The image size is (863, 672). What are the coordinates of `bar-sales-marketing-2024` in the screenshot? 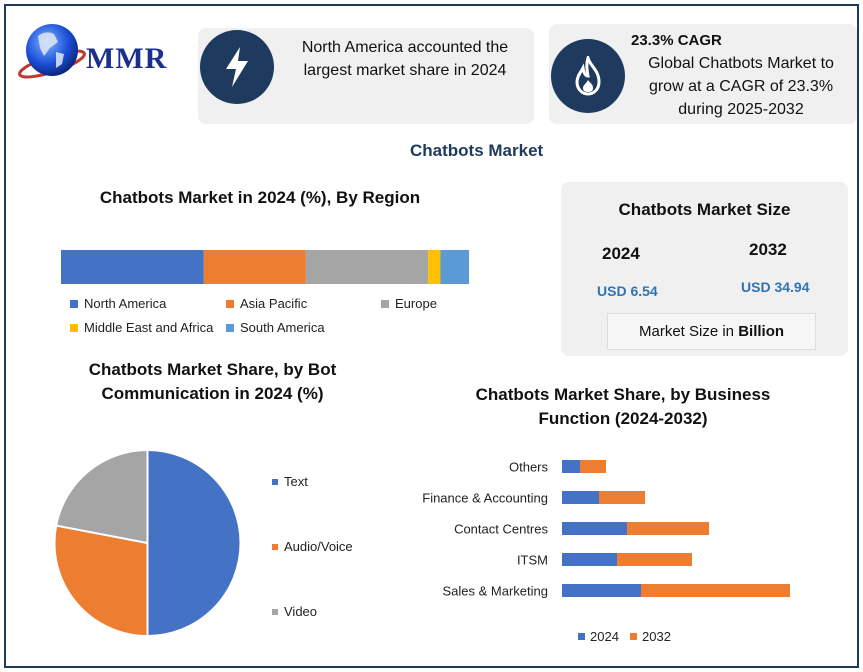 It's located at (601, 590).